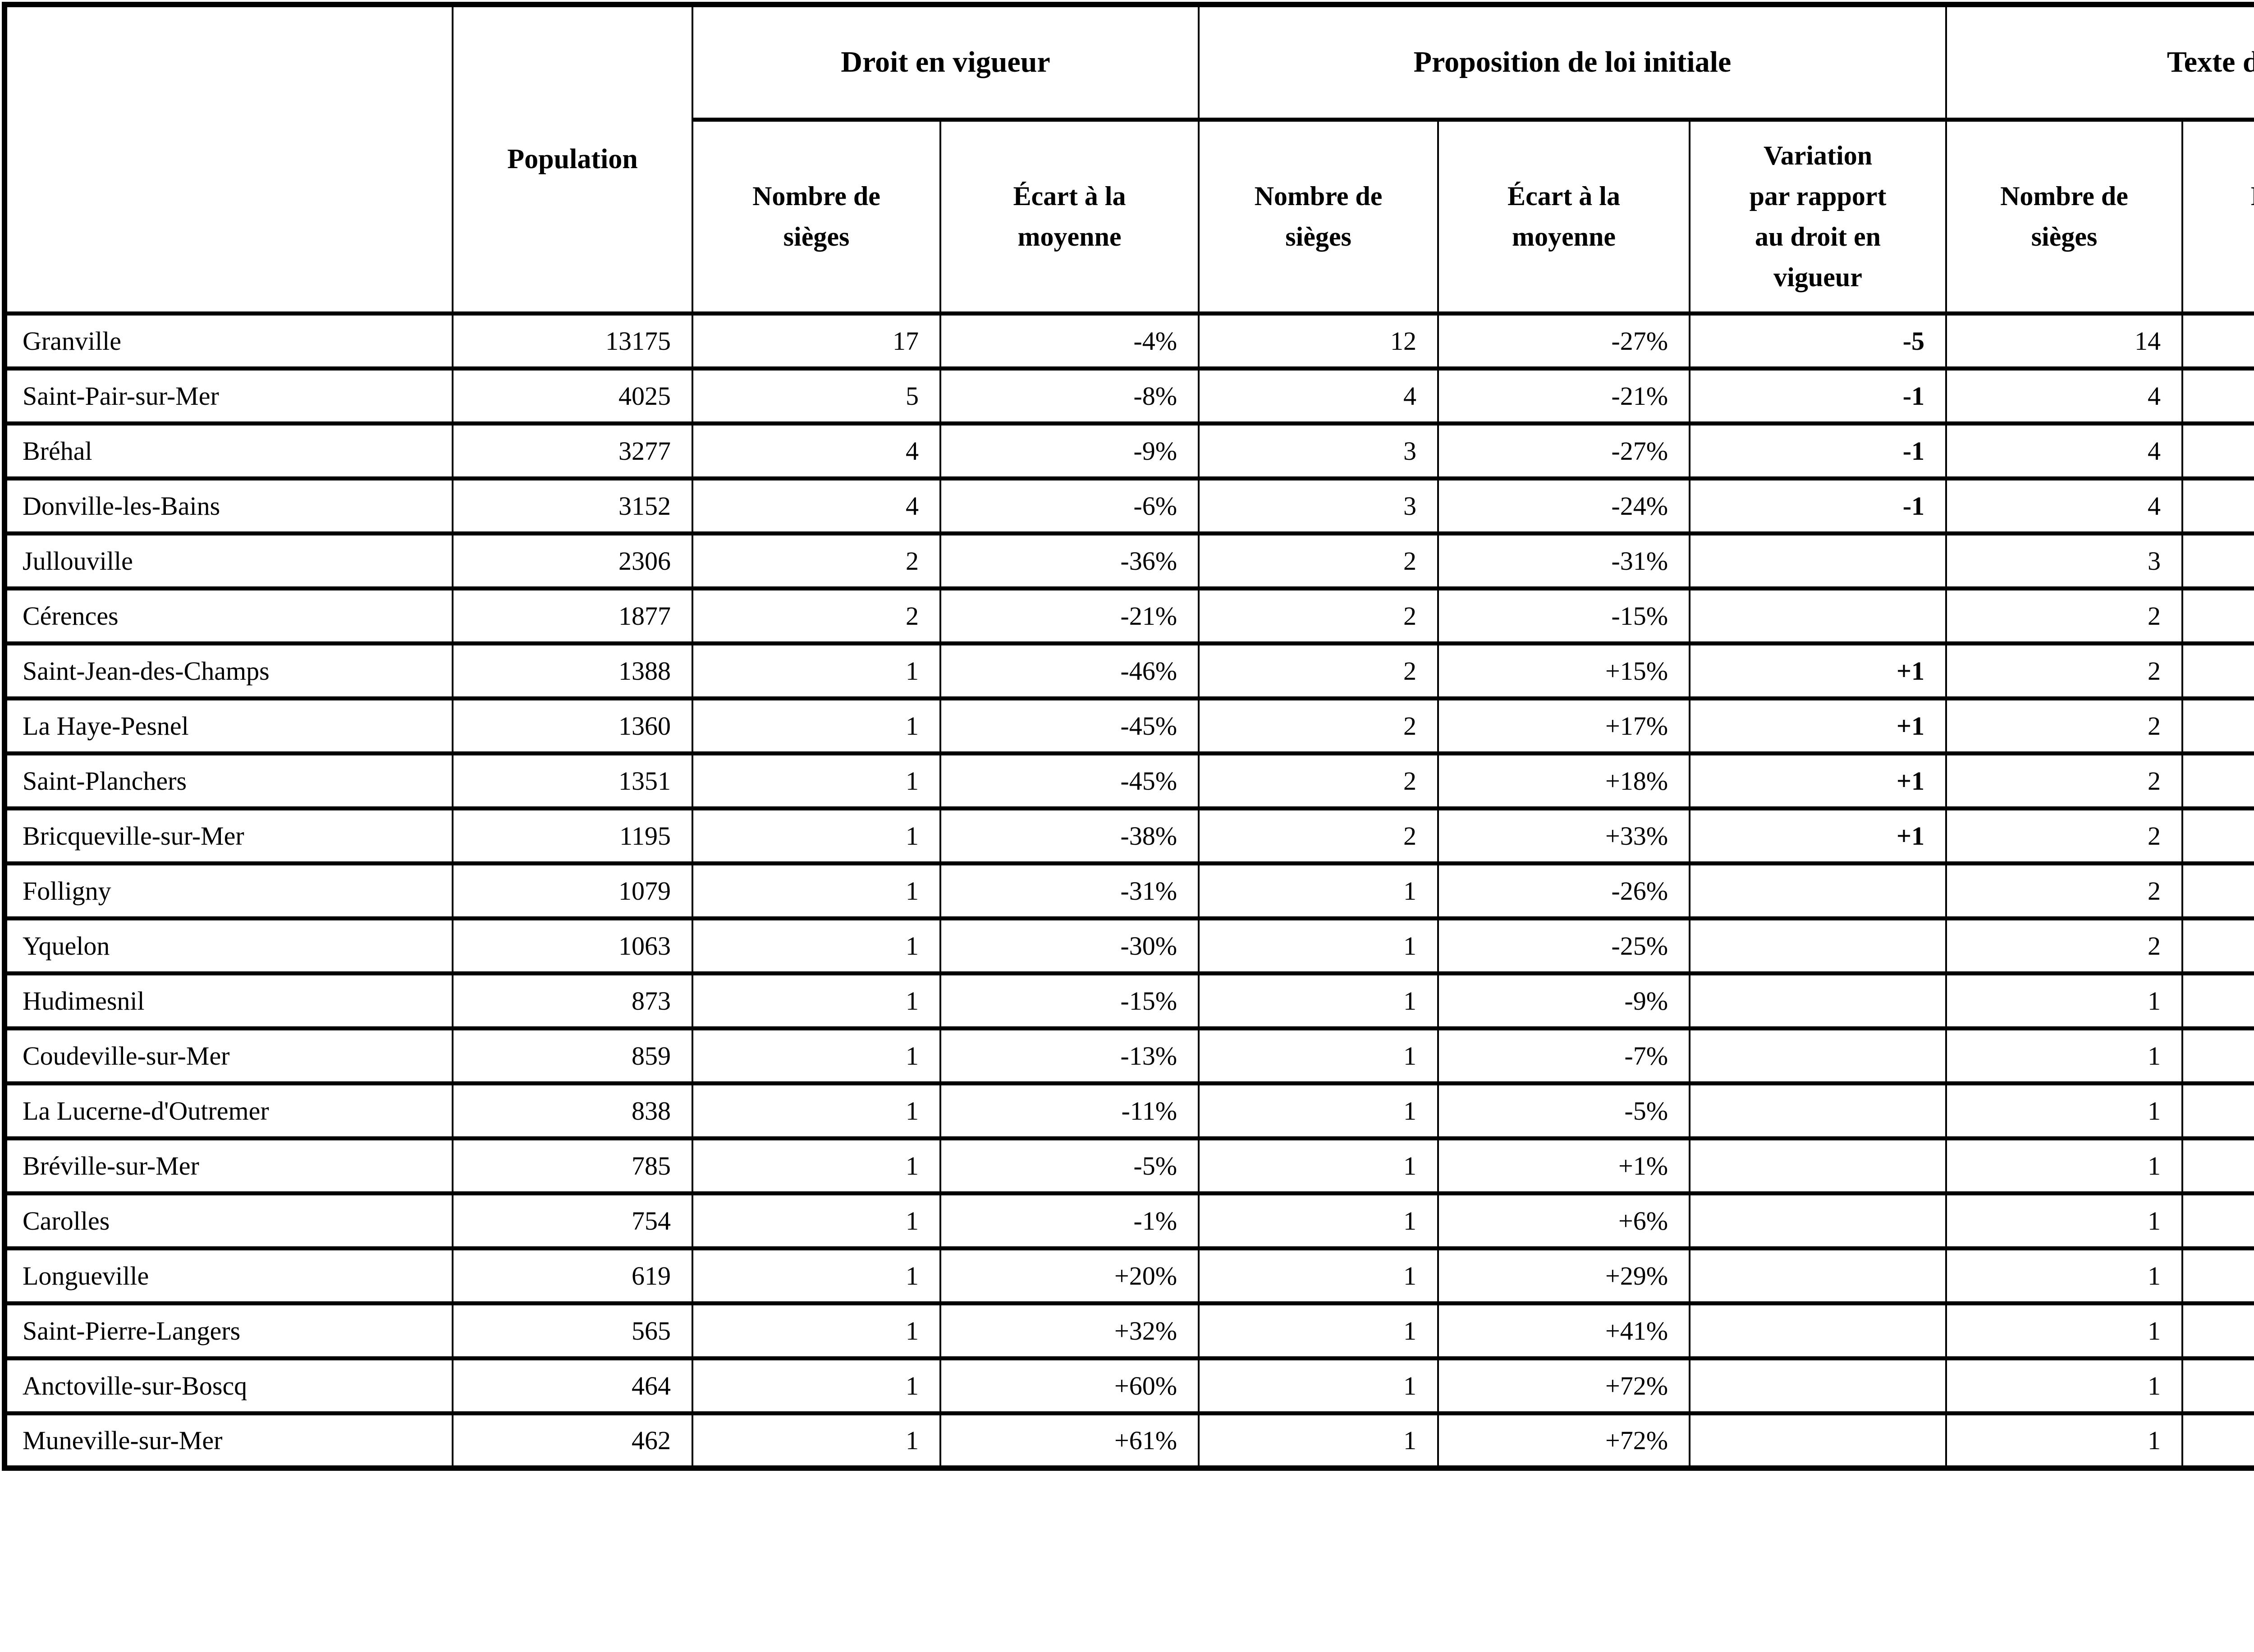 Image resolution: width=2254 pixels, height=1652 pixels. I want to click on cell-pl_sieges: 12, so click(1318, 341).